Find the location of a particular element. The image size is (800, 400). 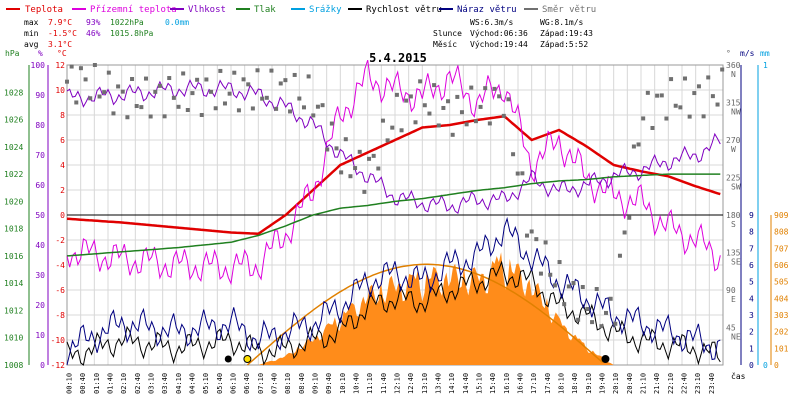

x-tick-label: 23:10 is located at coordinates (698, 383).